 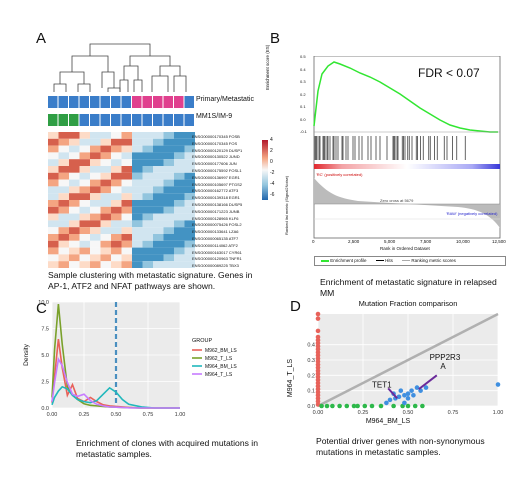 What do you see at coordinates (449, 73) in the screenshot?
I see `fdr-annotation: FDR < 0.07` at bounding box center [449, 73].